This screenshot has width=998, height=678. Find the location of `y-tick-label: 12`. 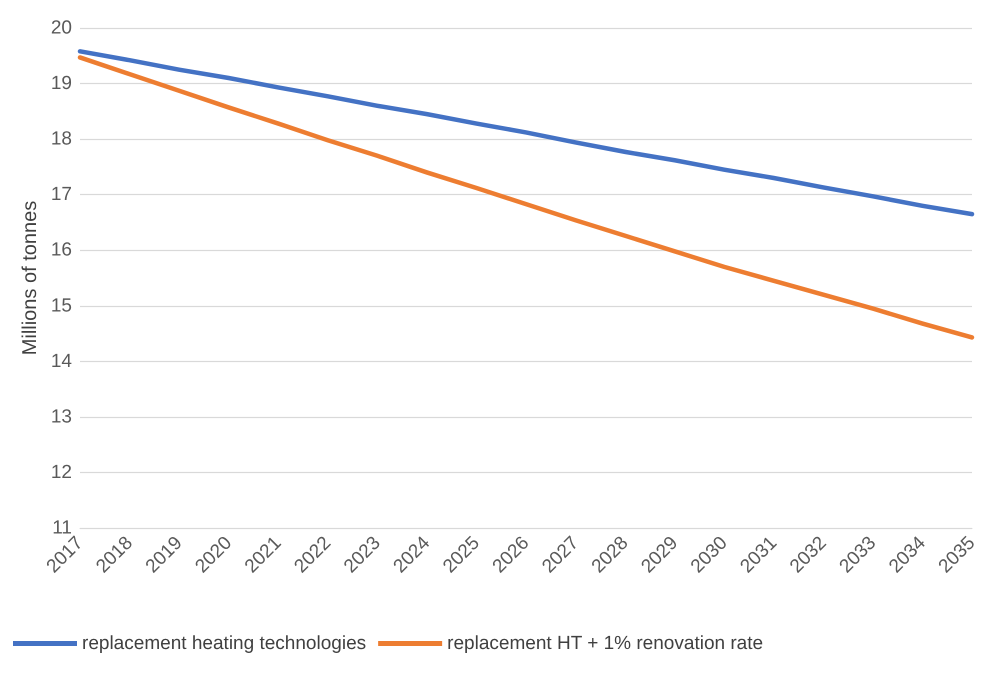

y-tick-label: 12 is located at coordinates (61, 472).